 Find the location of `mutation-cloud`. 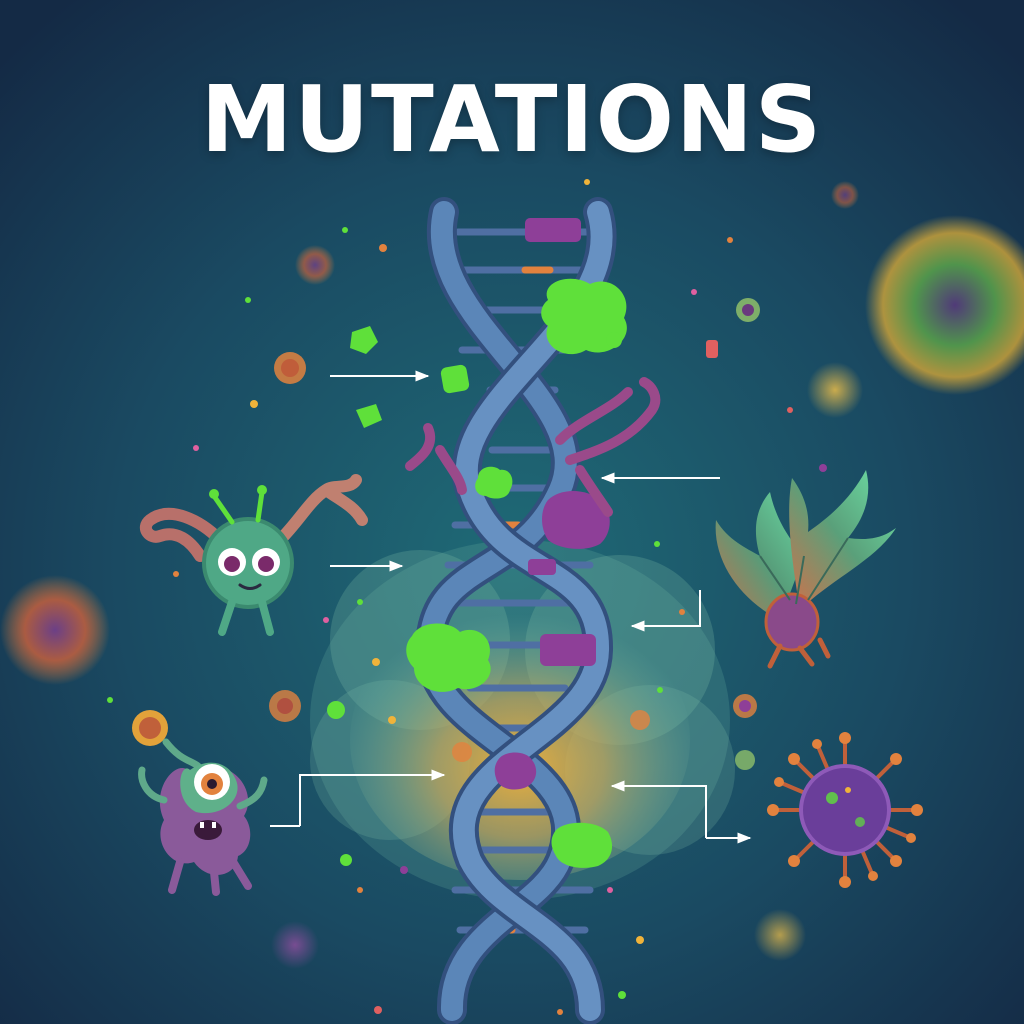

mutation-cloud is located at coordinates (522, 720).